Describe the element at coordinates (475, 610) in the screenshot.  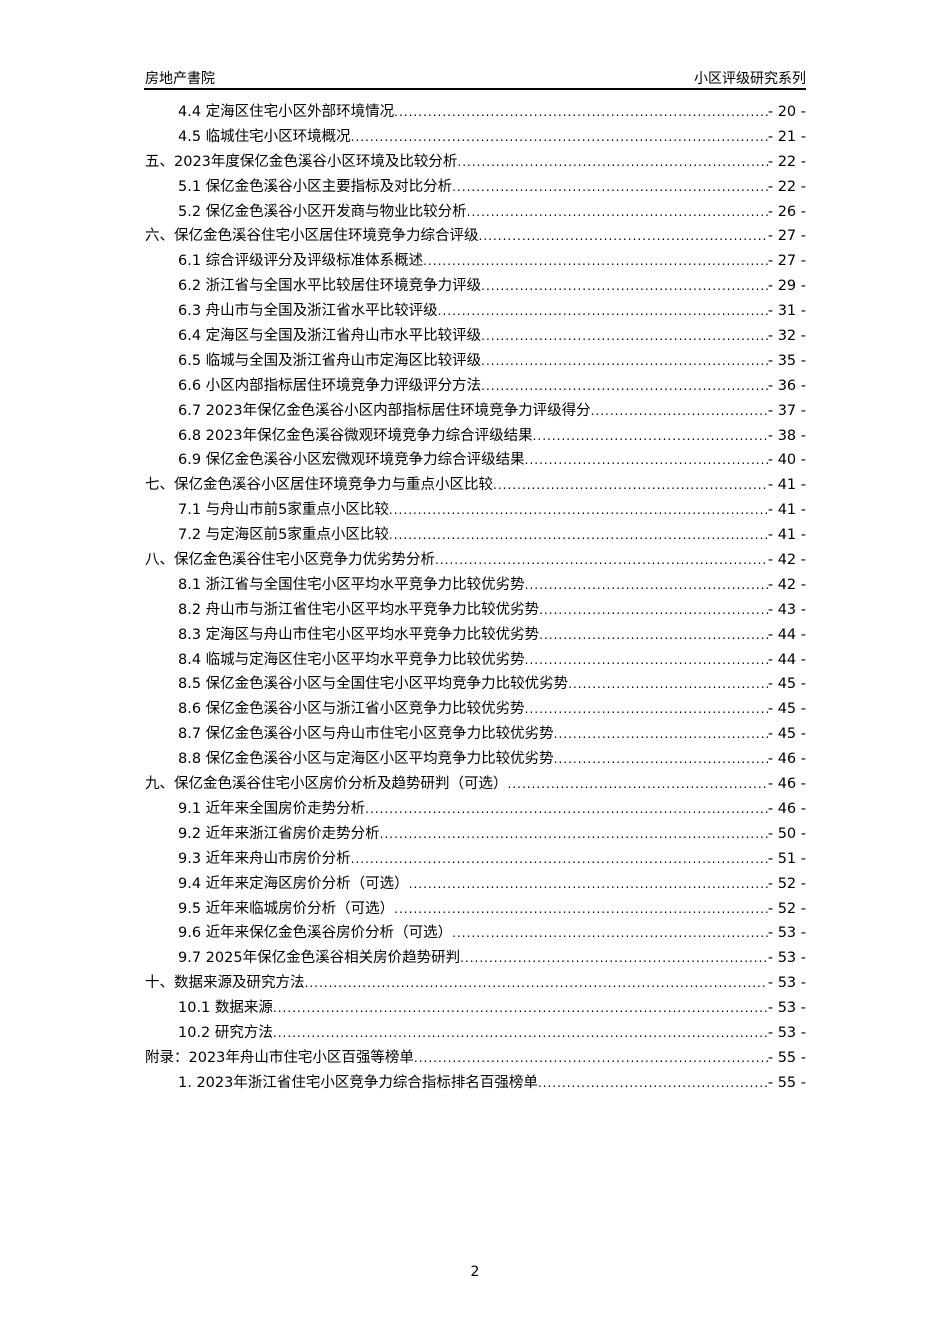
I see `toc-entry: 8.2 舟山市与浙江省住宅小区平均水平竞争力比较优劣势 - 43 -` at that location.